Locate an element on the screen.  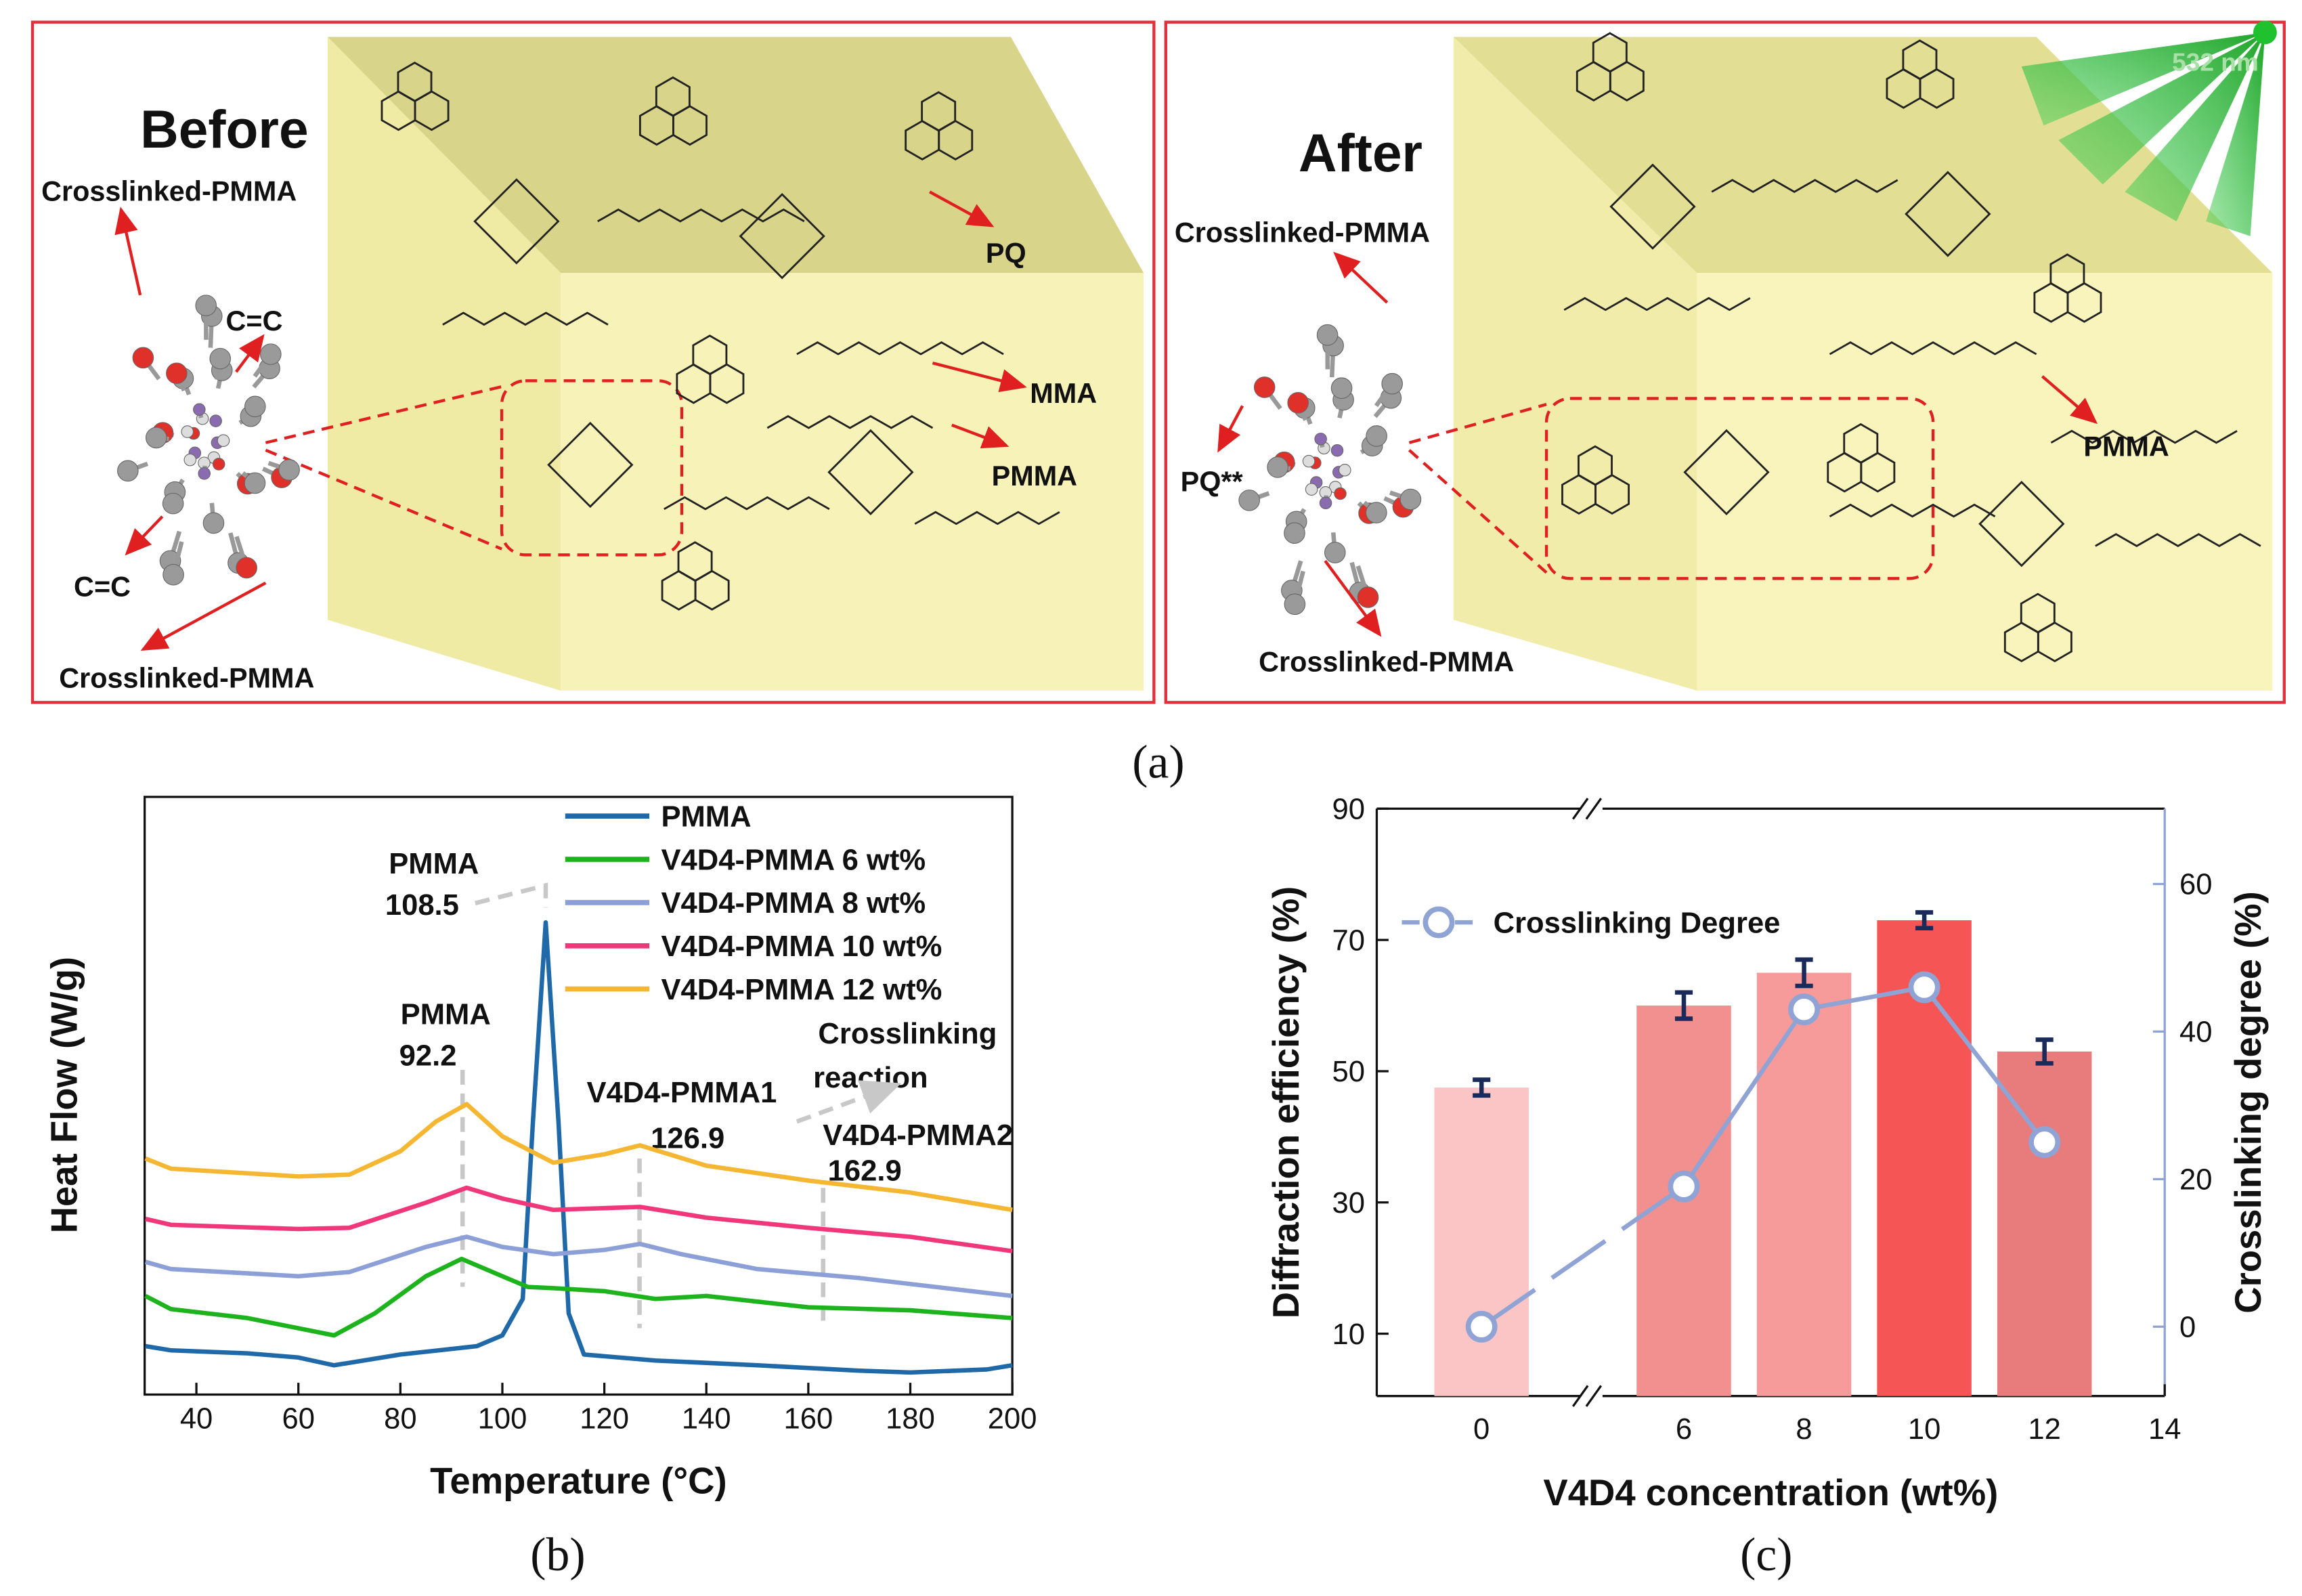
y2-tick-label: 0 is located at coordinates (2187, 1328).